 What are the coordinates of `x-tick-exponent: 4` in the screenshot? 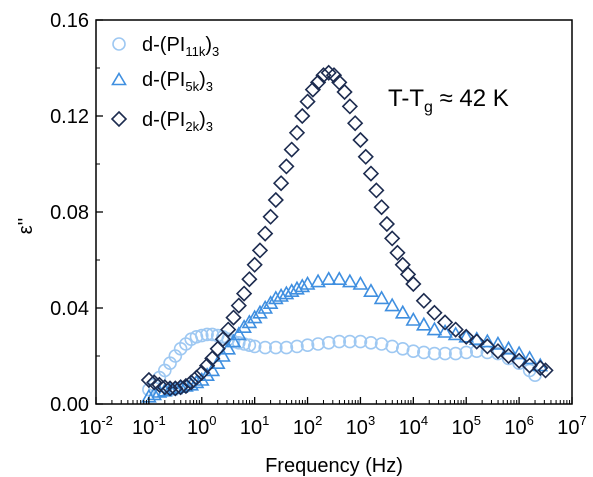 It's located at (424, 420).